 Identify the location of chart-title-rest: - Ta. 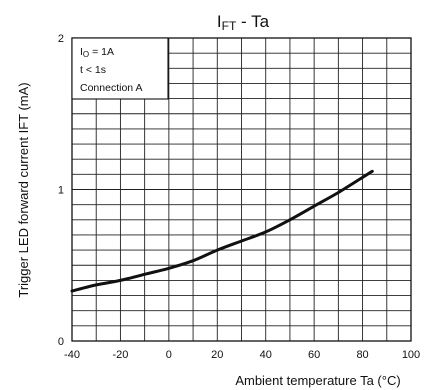
(252, 21).